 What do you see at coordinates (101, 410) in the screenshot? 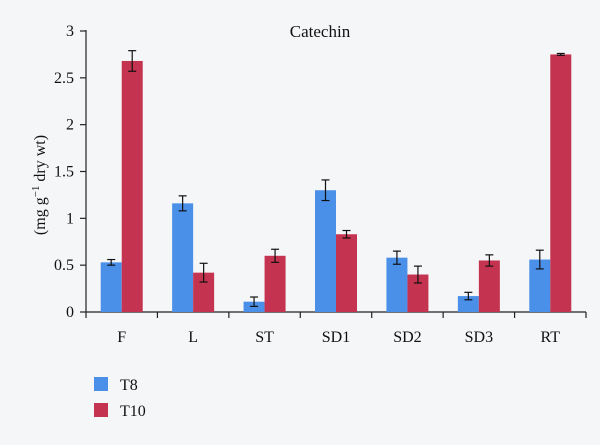
I see `legend-swatch-t10` at bounding box center [101, 410].